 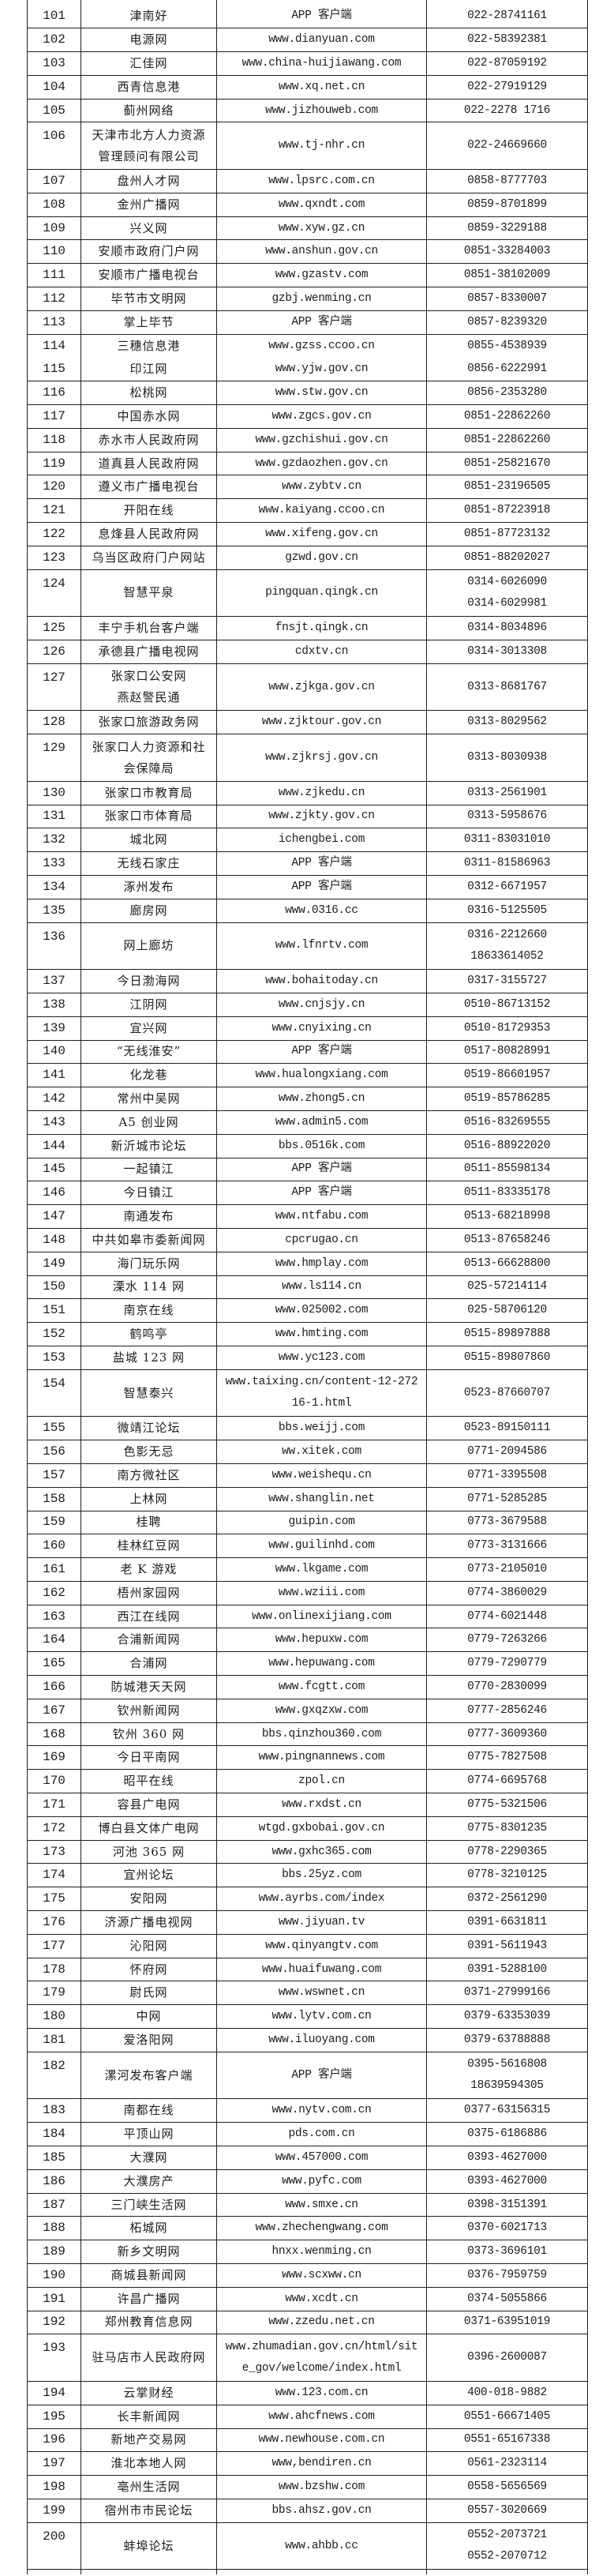 What do you see at coordinates (54, 2358) in the screenshot?
I see `row-index-cell: 193` at bounding box center [54, 2358].